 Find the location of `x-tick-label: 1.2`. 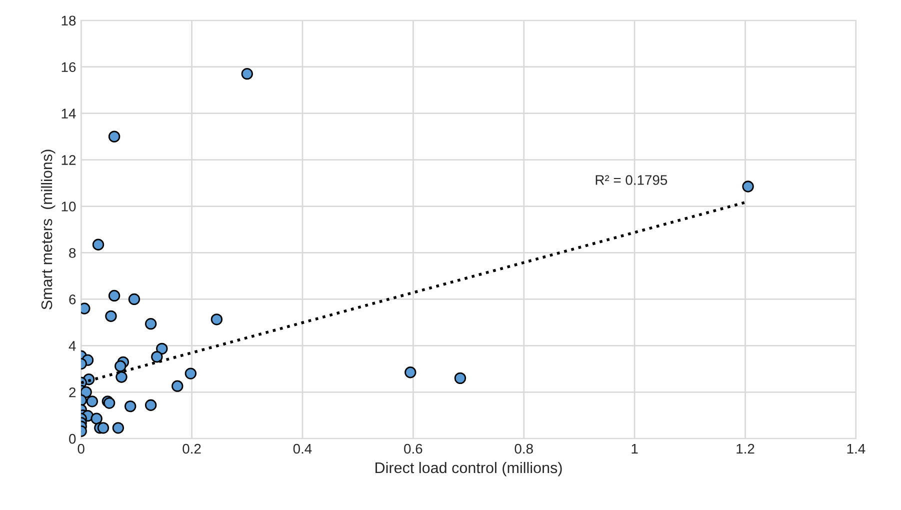

x-tick-label: 1.2 is located at coordinates (745, 449).